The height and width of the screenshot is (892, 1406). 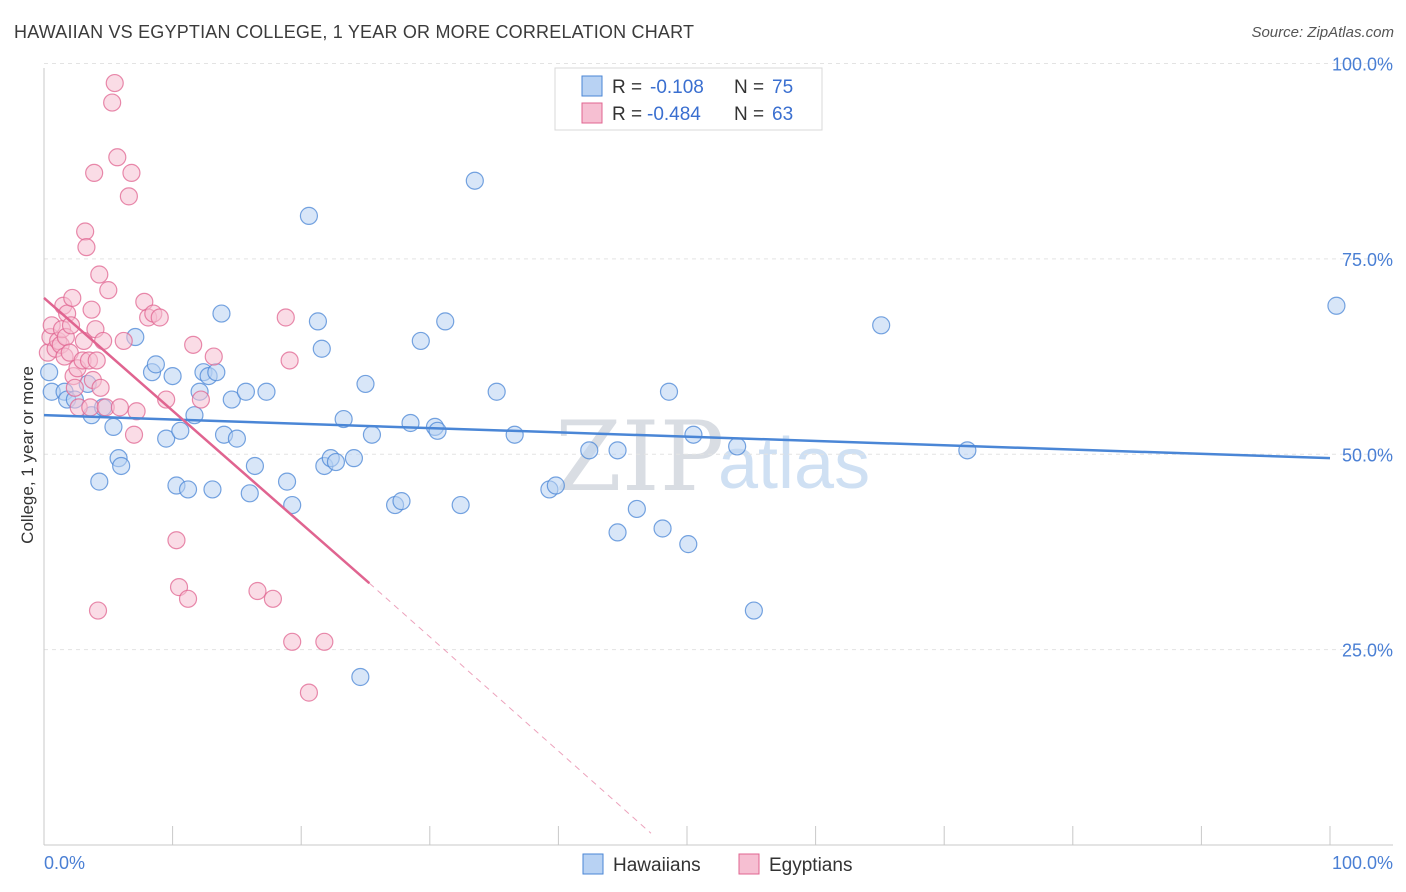 I want to click on hawaiians-trend-line, so click(x=687, y=436).